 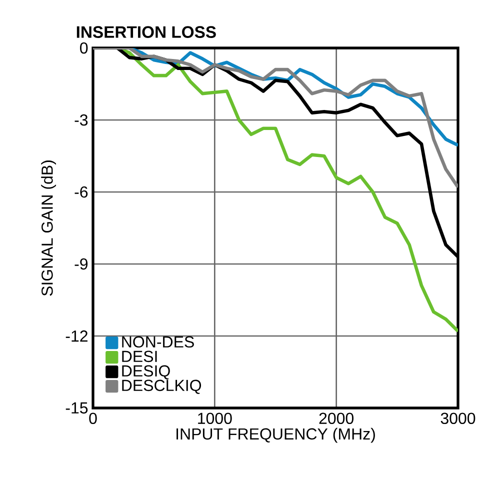 What do you see at coordinates (146, 32) in the screenshot?
I see `chart-title: INSERTION LOSS` at bounding box center [146, 32].